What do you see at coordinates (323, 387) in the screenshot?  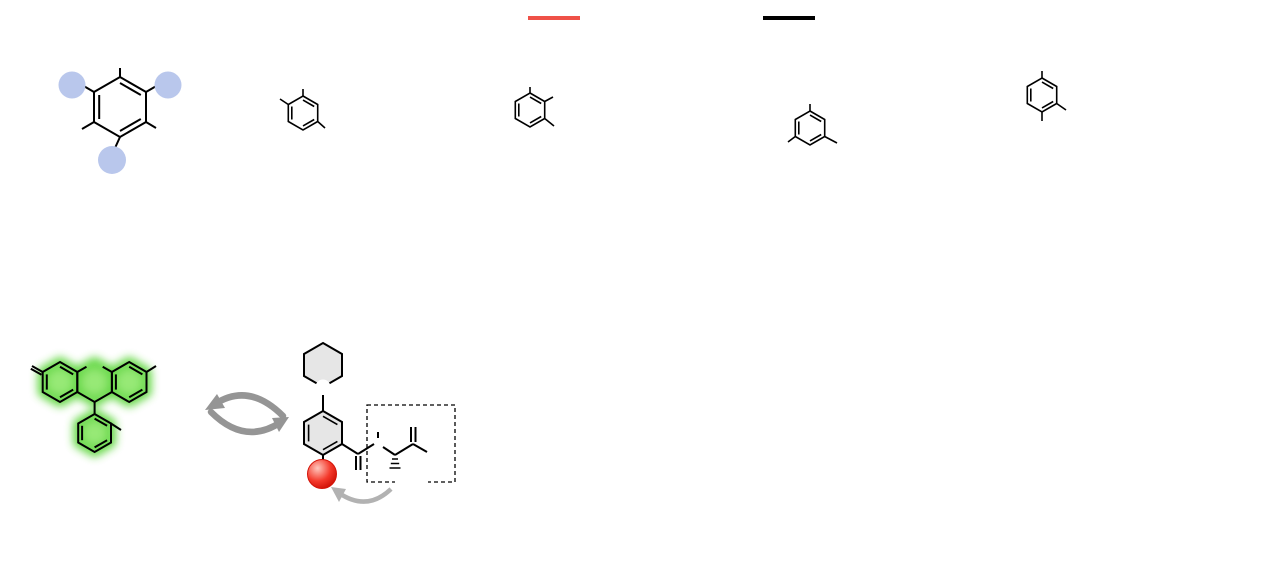 I see `n-gap` at bounding box center [323, 387].